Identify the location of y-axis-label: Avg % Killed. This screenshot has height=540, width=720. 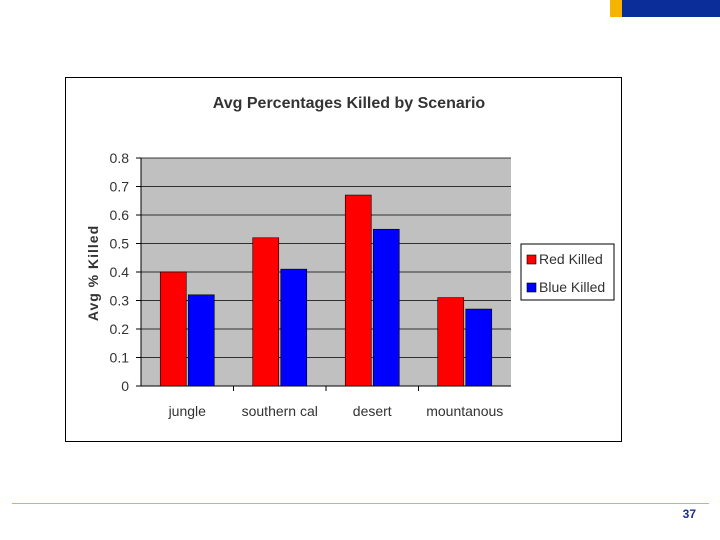
(93, 273).